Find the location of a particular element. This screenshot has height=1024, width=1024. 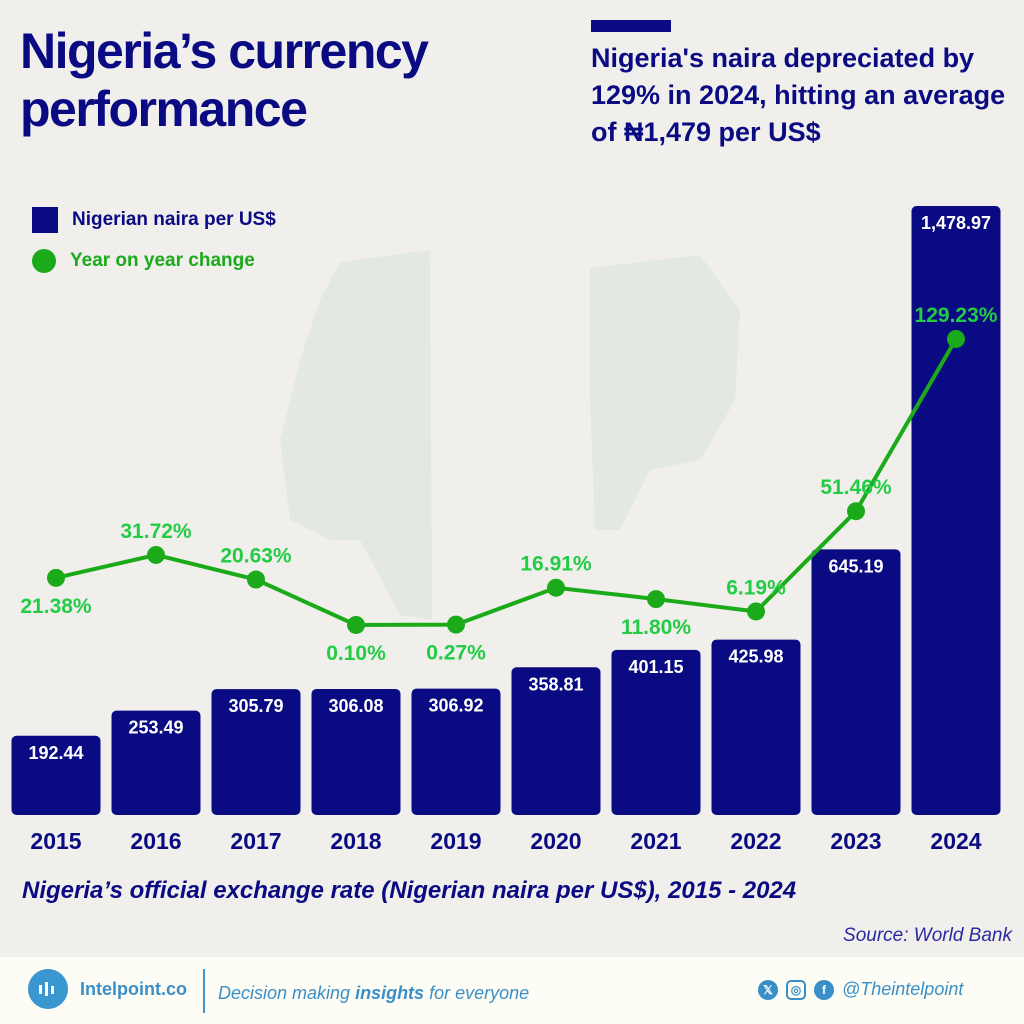

yoy-value-label: 16.91% is located at coordinates (556, 564).